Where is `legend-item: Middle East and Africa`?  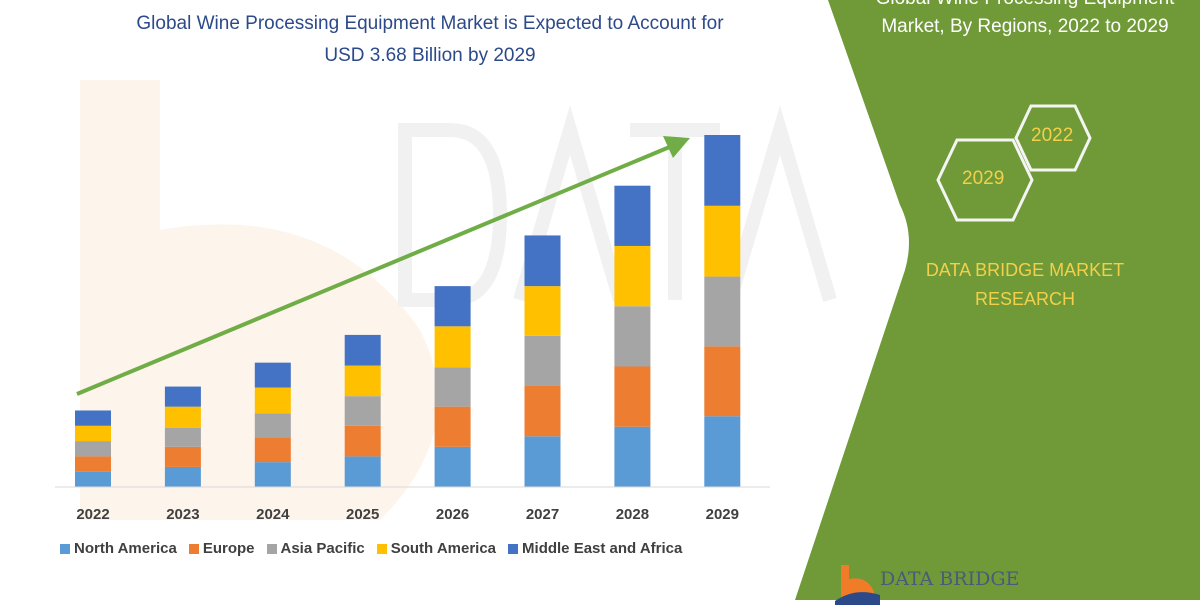
legend-item: Middle East and Africa is located at coordinates (595, 548).